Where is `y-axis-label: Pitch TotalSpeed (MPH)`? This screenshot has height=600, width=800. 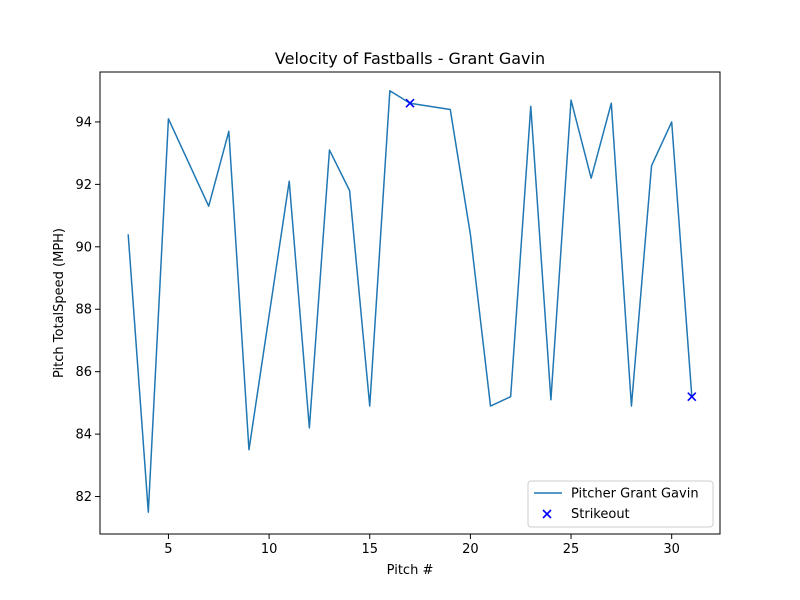
y-axis-label: Pitch TotalSpeed (MPH) is located at coordinates (59, 303).